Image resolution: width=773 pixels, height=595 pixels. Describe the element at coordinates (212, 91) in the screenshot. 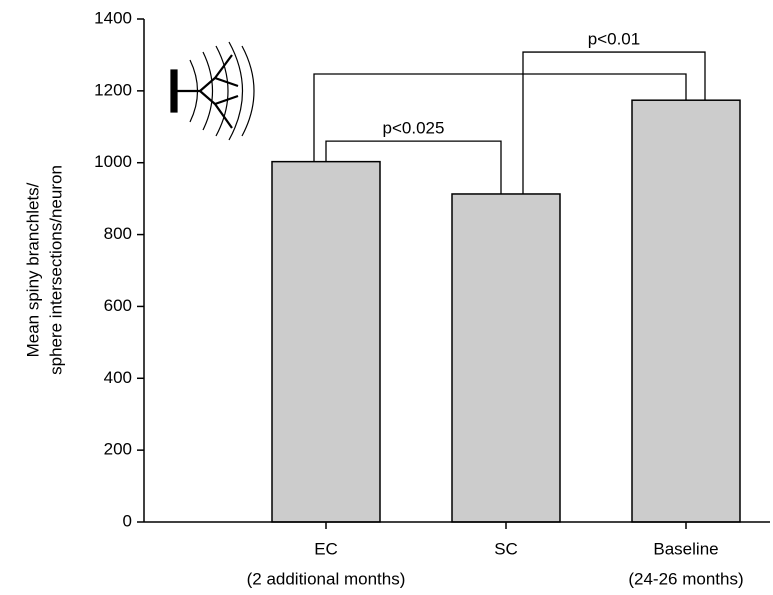

I see `neuron-icon` at that location.